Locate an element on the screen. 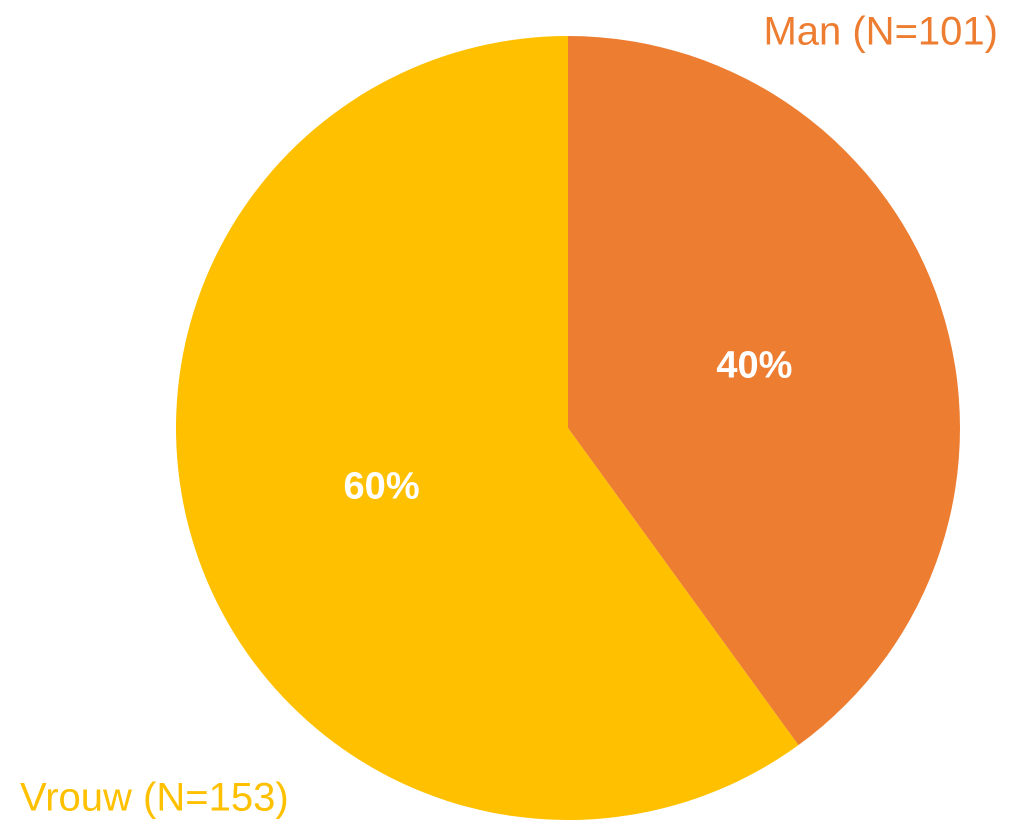 The image size is (1010, 830). category-label: Vrouw (N=153) is located at coordinates (154, 798).